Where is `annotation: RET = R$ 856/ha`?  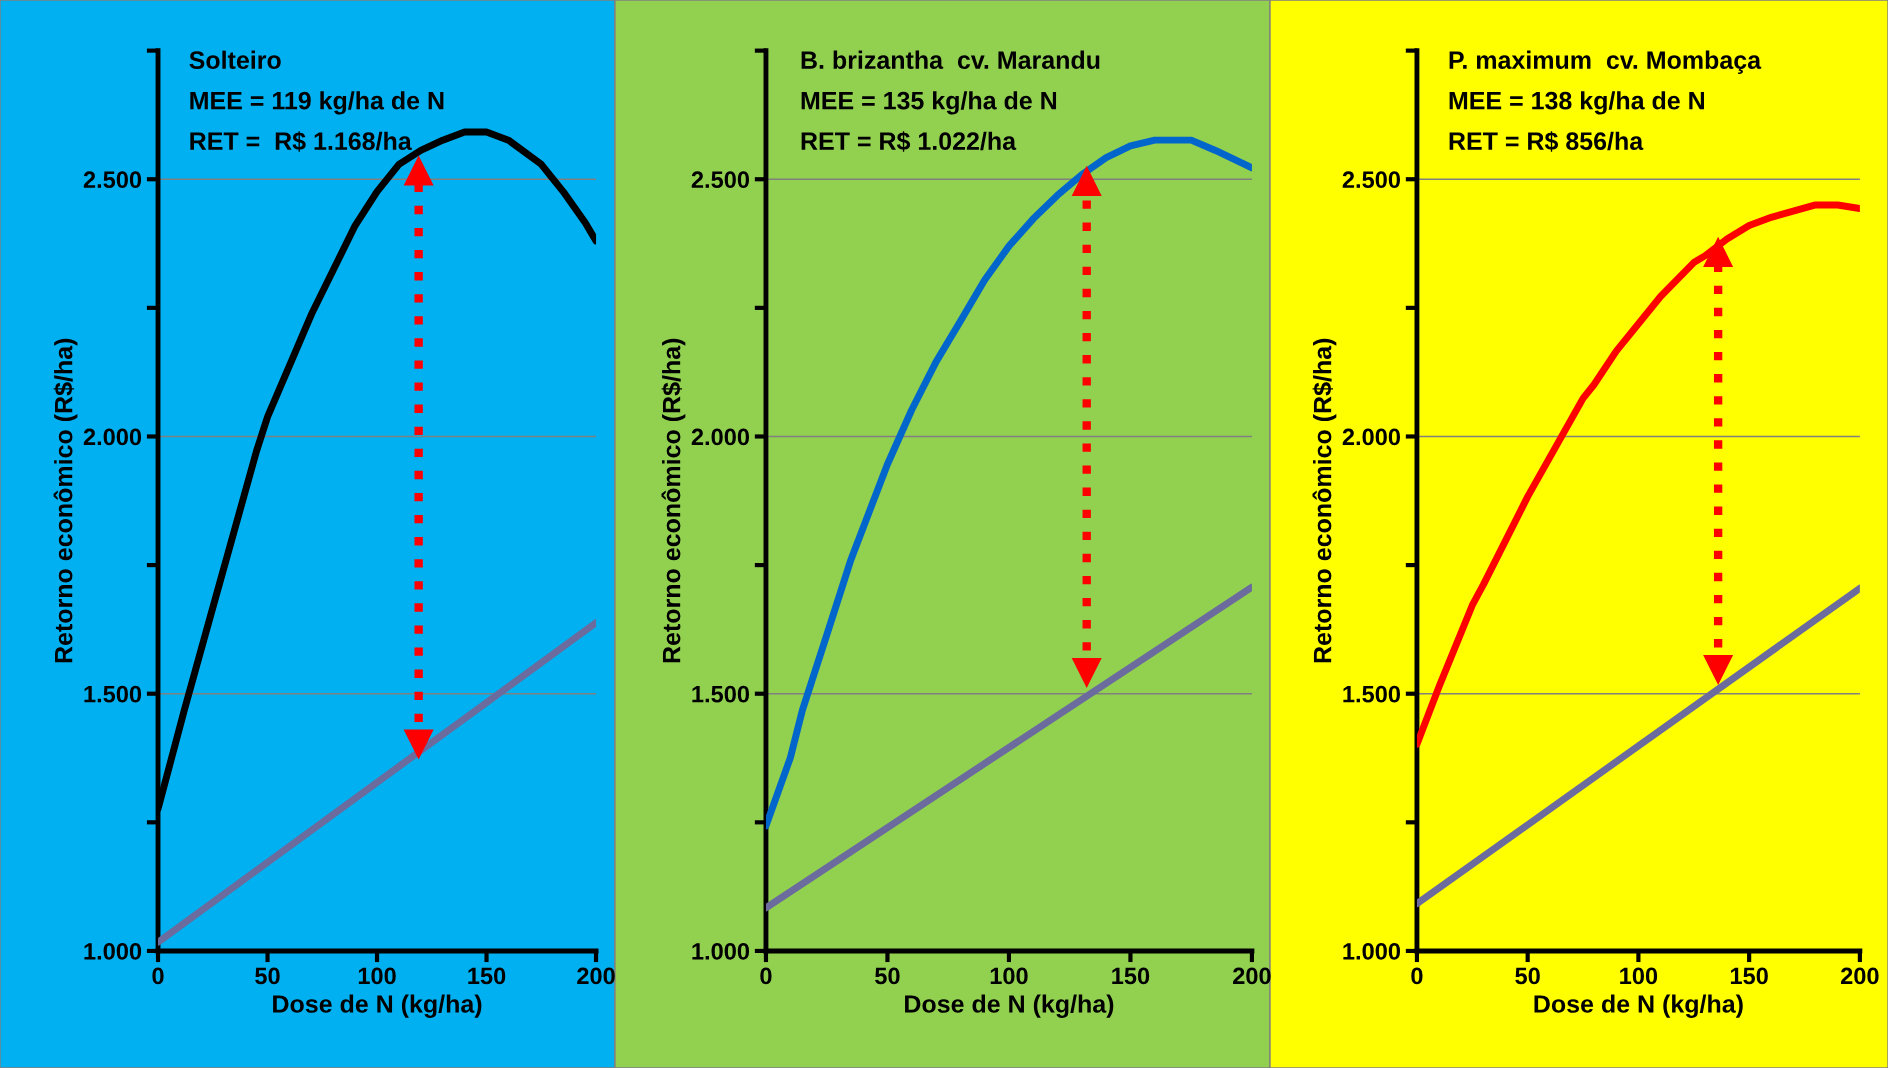
annotation: RET = R$ 856/ha is located at coordinates (1546, 141).